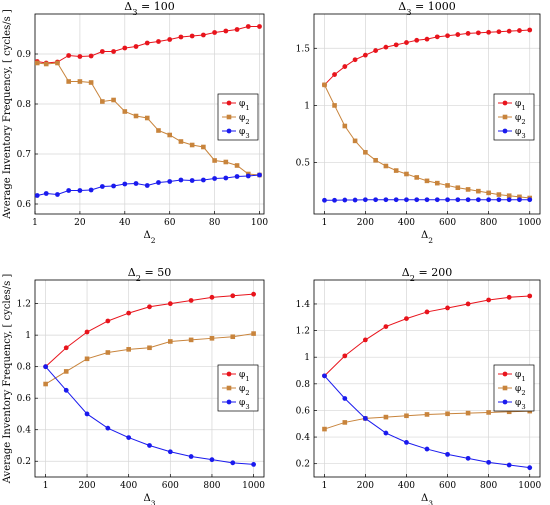 Image resolution: width=550 pixels, height=505 pixels. I want to click on x-tick-label: 100, so click(259, 223).